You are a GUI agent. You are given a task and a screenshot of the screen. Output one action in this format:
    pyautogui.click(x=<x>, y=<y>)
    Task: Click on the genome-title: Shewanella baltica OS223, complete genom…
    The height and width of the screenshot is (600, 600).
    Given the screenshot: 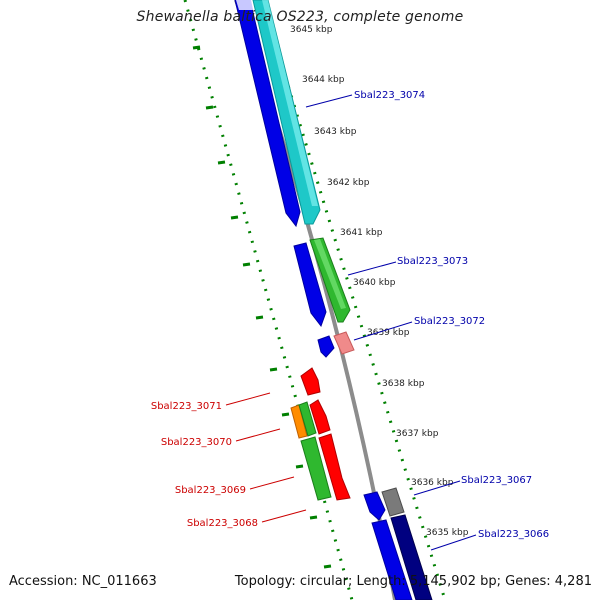 What is the action you would take?
    pyautogui.click(x=300, y=17)
    